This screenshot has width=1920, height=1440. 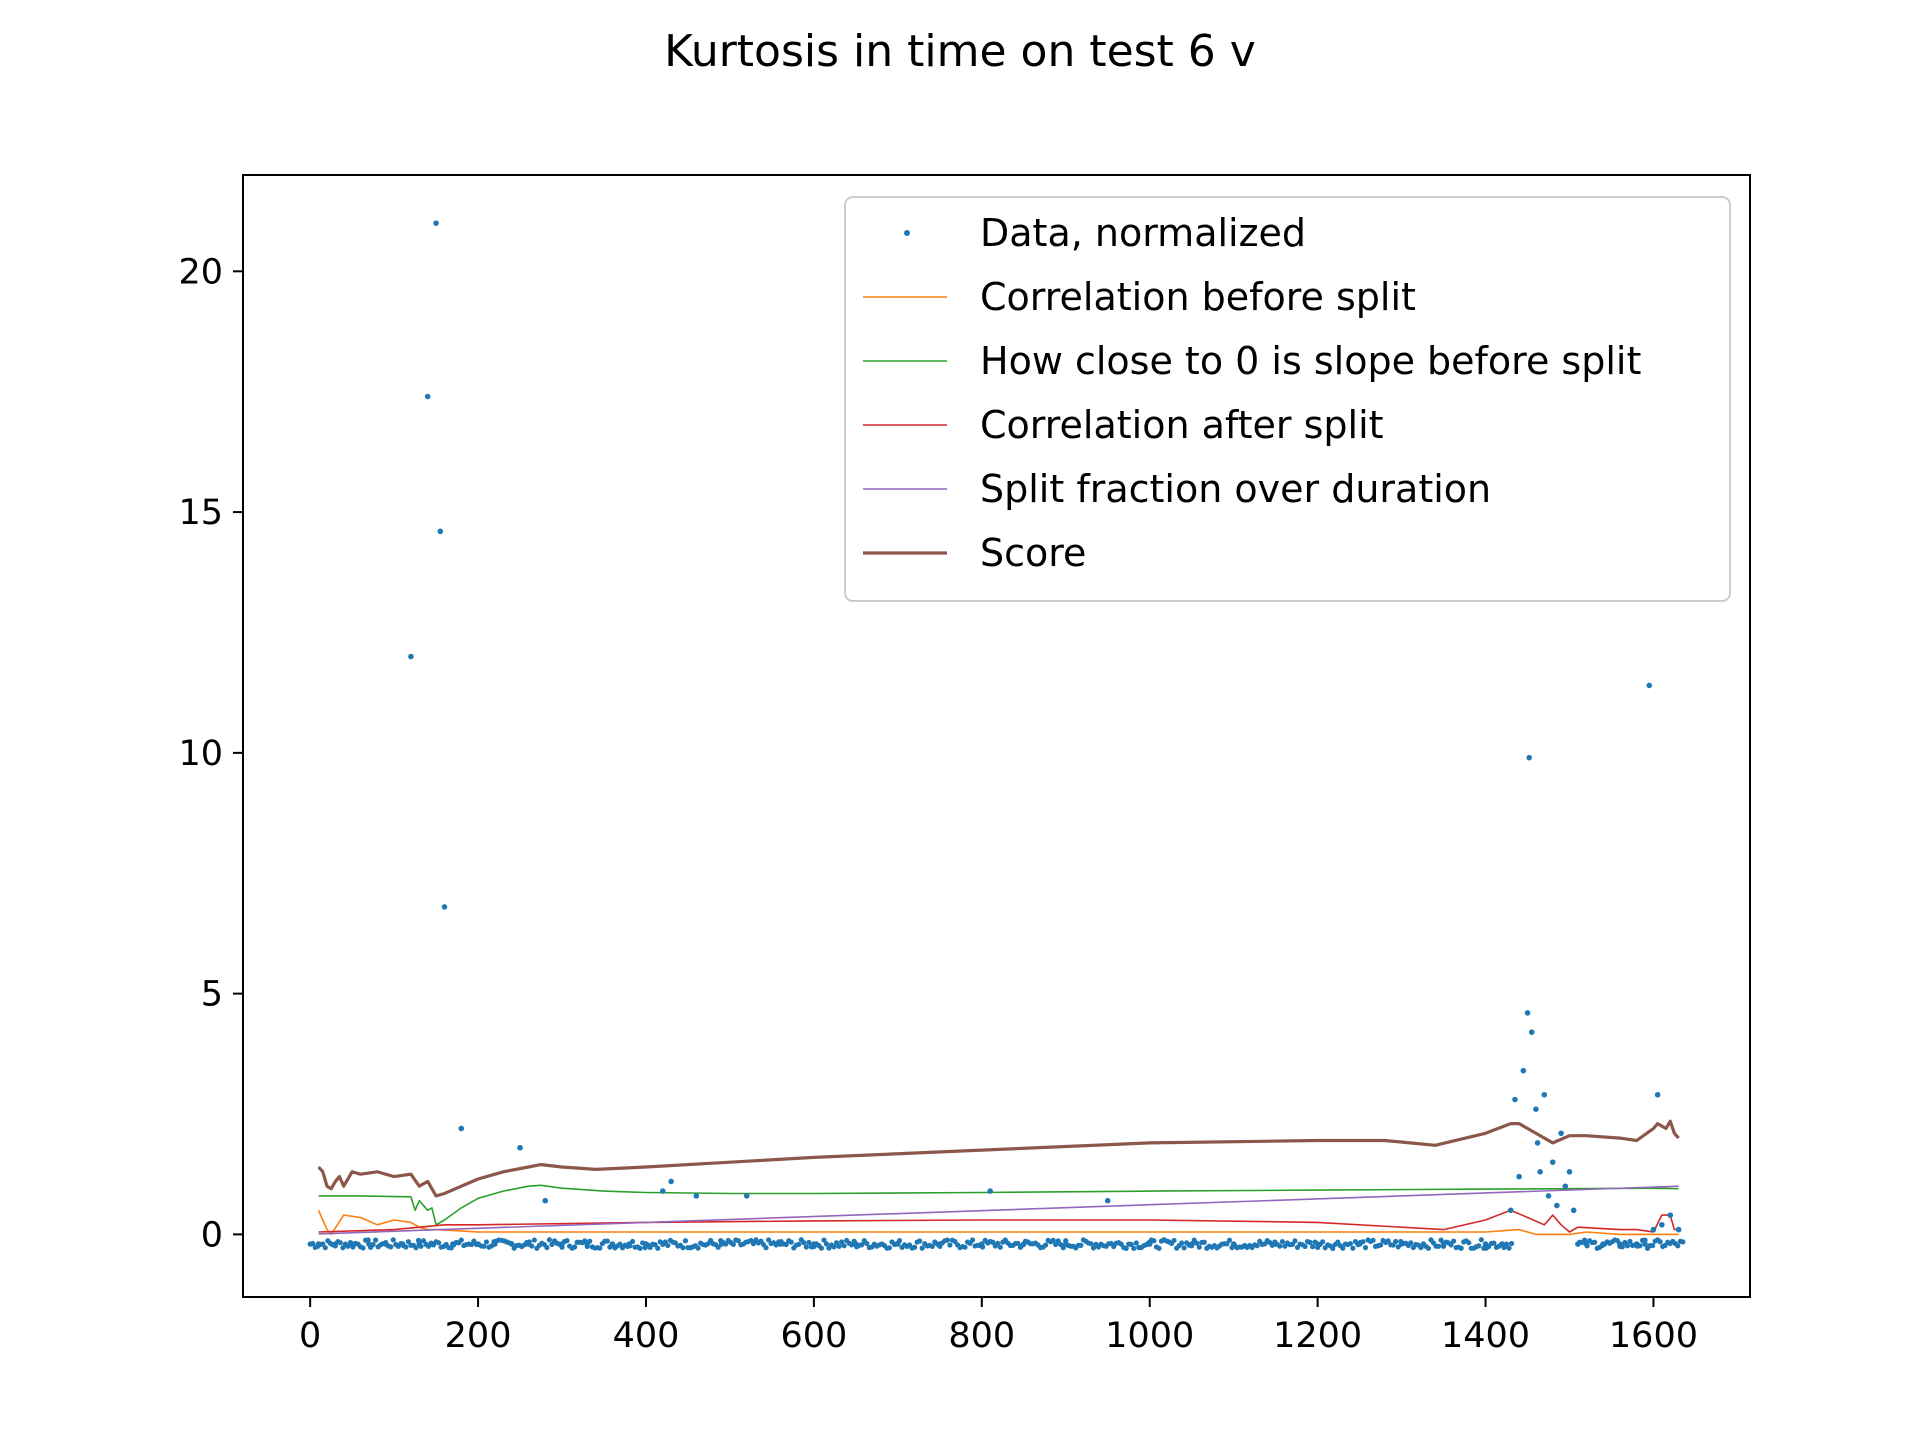 I want to click on x-tick-label: 1600, so click(x=1653, y=1336).